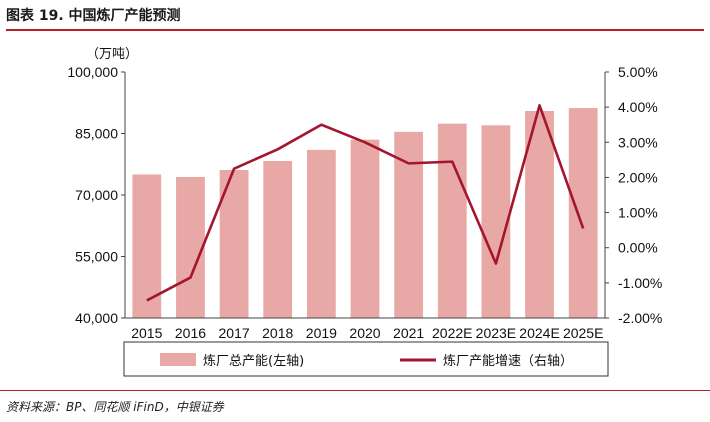  Describe the element at coordinates (321, 233) in the screenshot. I see `bar-2019` at that location.